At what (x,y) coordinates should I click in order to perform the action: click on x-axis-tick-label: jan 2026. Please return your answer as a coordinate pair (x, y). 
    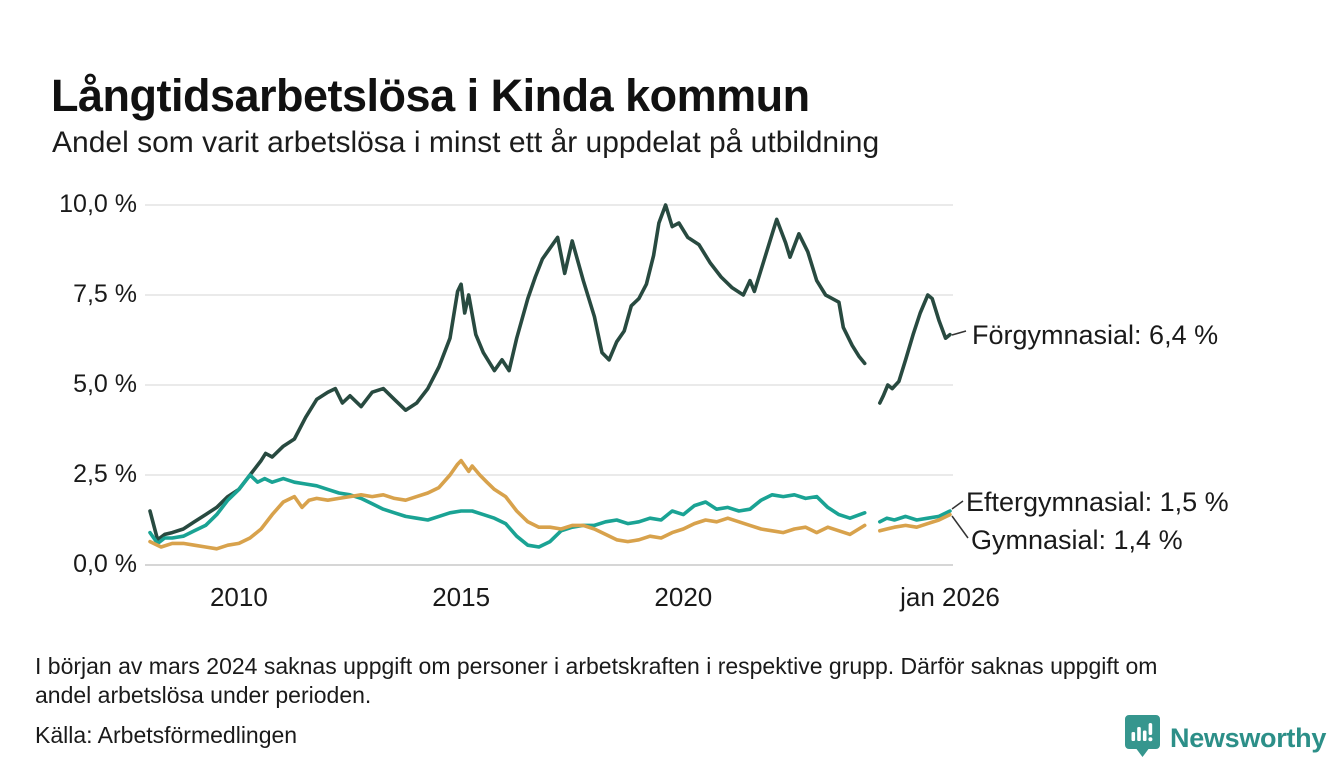
    Looking at the image, I should click on (950, 597).